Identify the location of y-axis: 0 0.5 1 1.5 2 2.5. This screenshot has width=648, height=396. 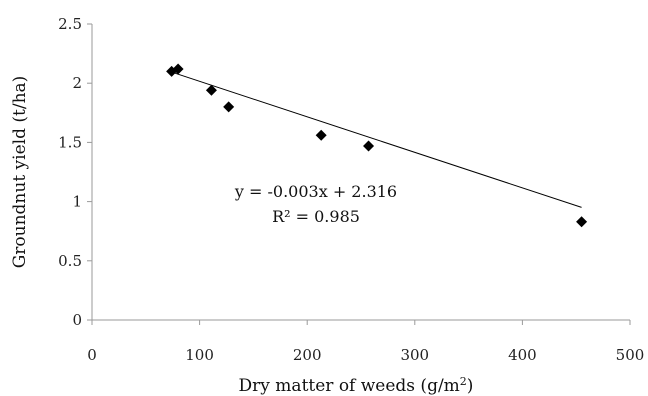
(75, 172).